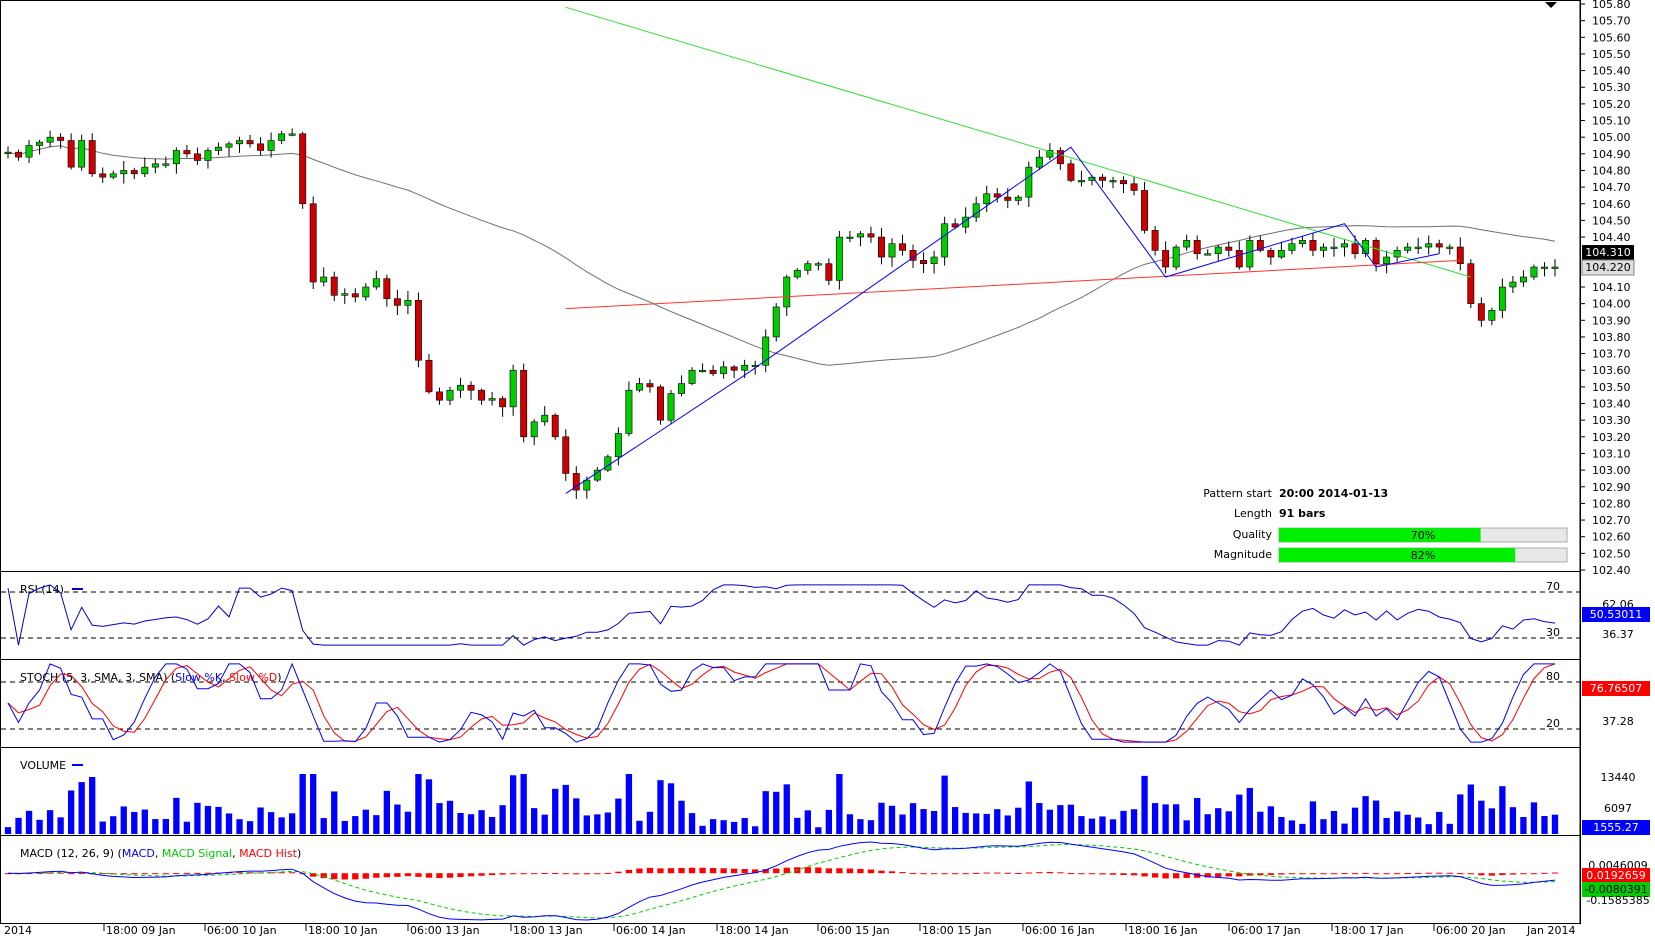 The image size is (1655, 941). I want to click on rsi-line, so click(781, 615).